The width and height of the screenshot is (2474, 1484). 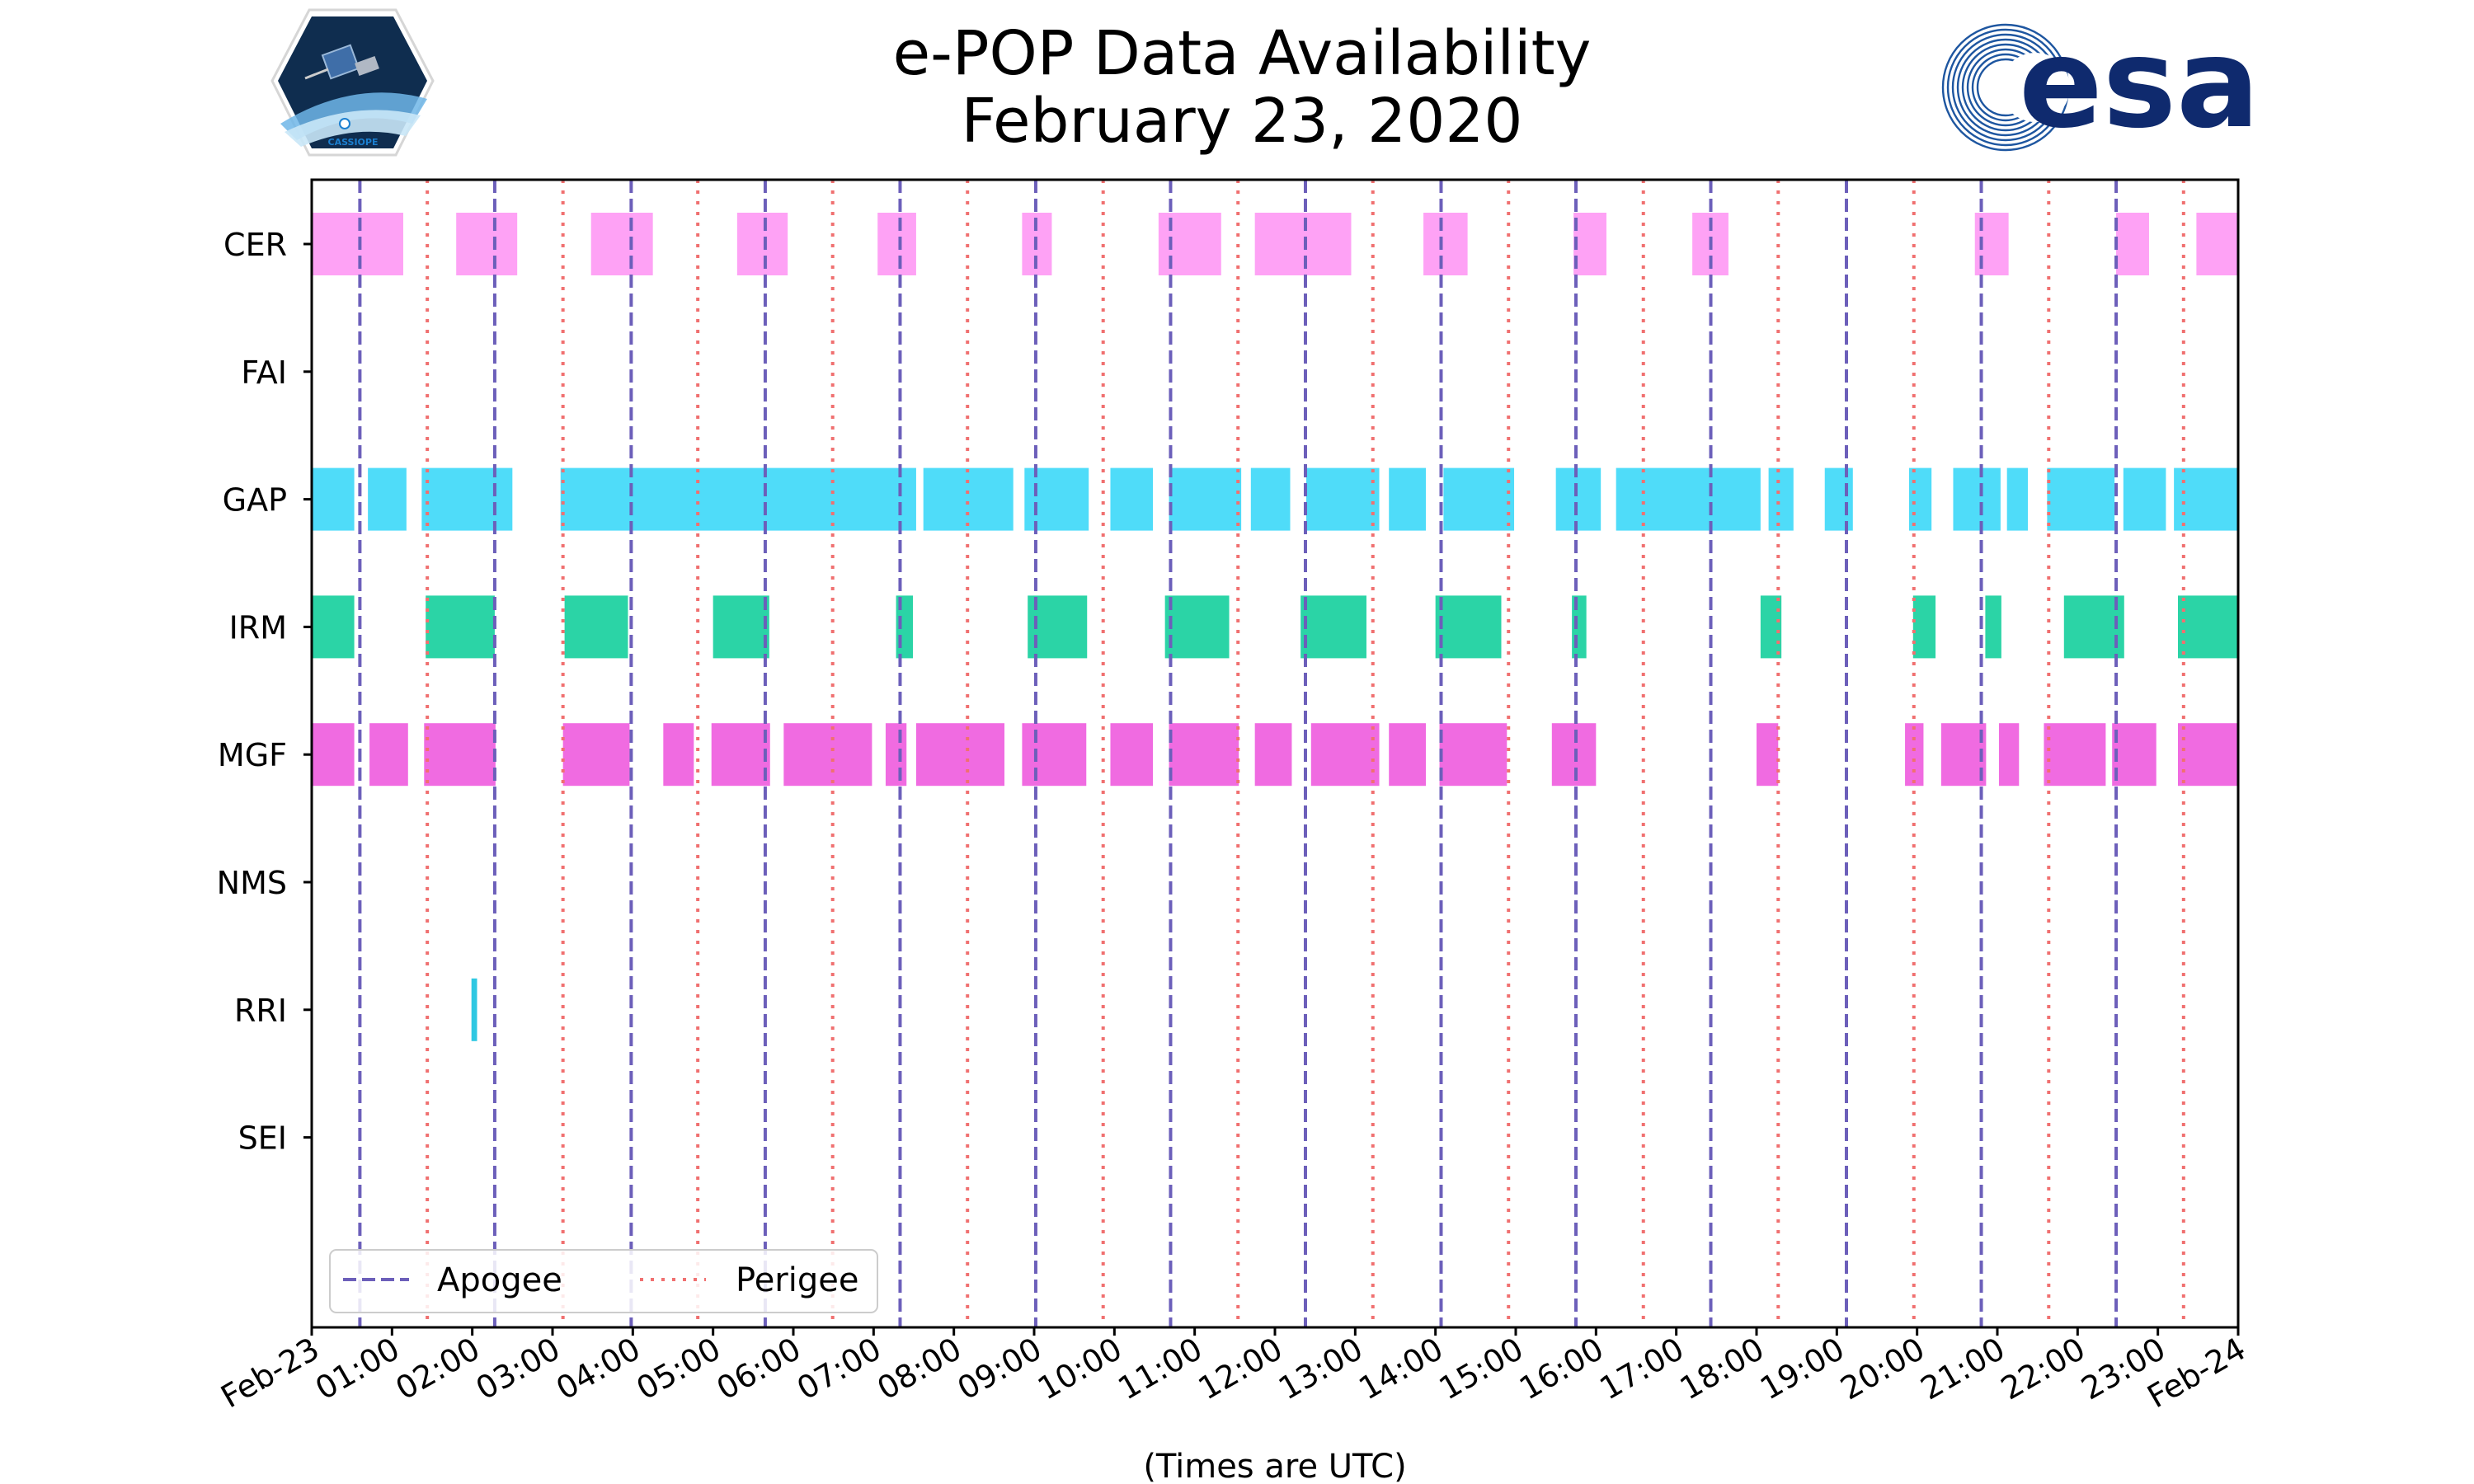 I want to click on y-tick-label-irm: IRM, so click(x=258, y=627).